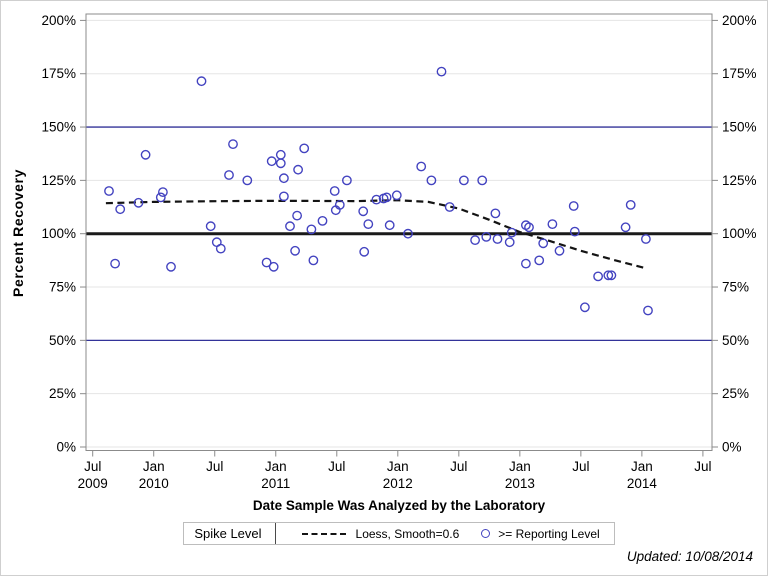  What do you see at coordinates (323, 533) in the screenshot?
I see `loess-line-sample-icon` at bounding box center [323, 533].